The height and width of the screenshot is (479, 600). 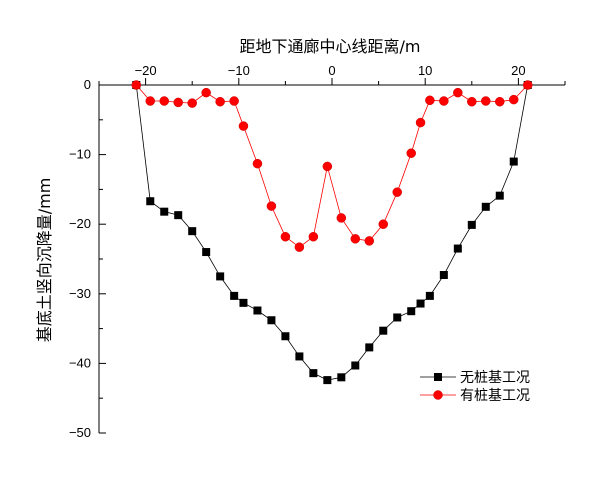 I want to click on y-tick-label: −10, so click(x=80, y=154).